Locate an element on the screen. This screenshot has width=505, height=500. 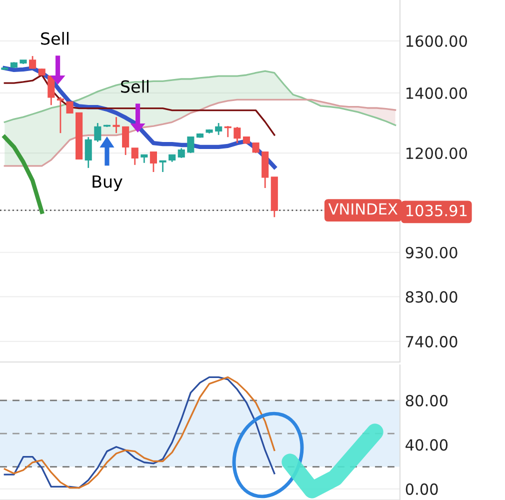
y-tick-label: 0.00 is located at coordinates (422, 489).